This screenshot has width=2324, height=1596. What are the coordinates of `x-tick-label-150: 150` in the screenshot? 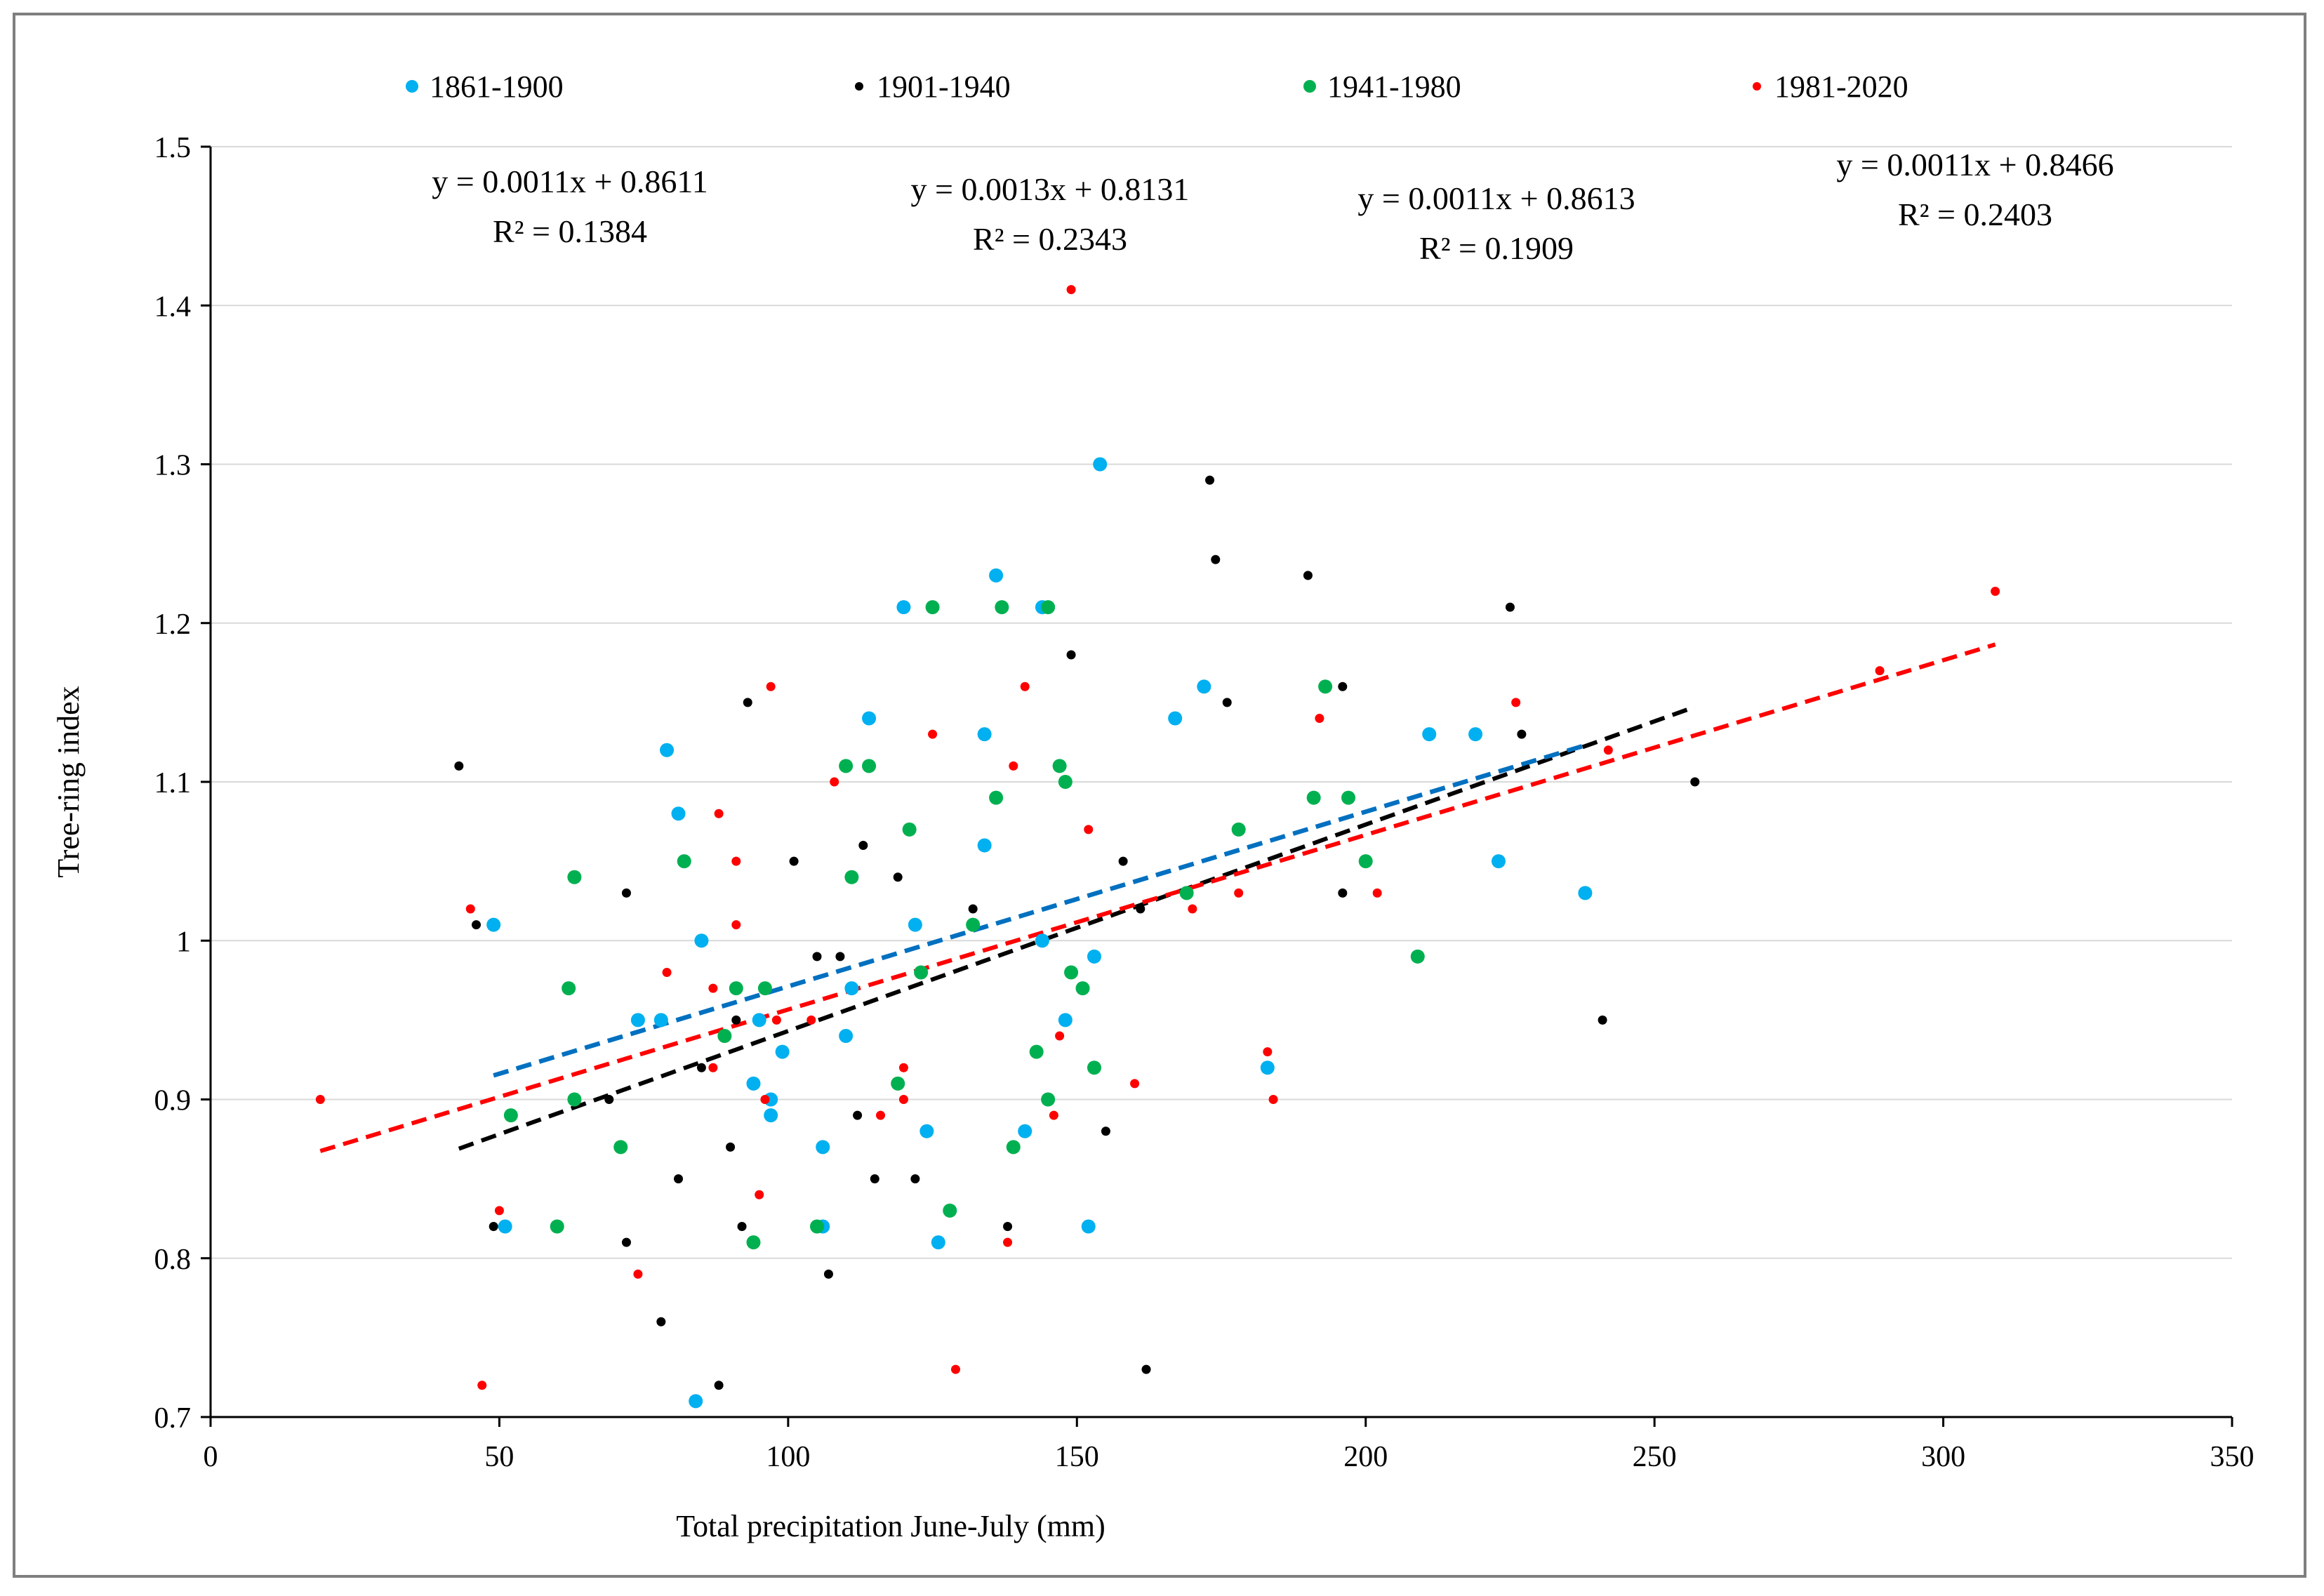 It's located at (1077, 1457).